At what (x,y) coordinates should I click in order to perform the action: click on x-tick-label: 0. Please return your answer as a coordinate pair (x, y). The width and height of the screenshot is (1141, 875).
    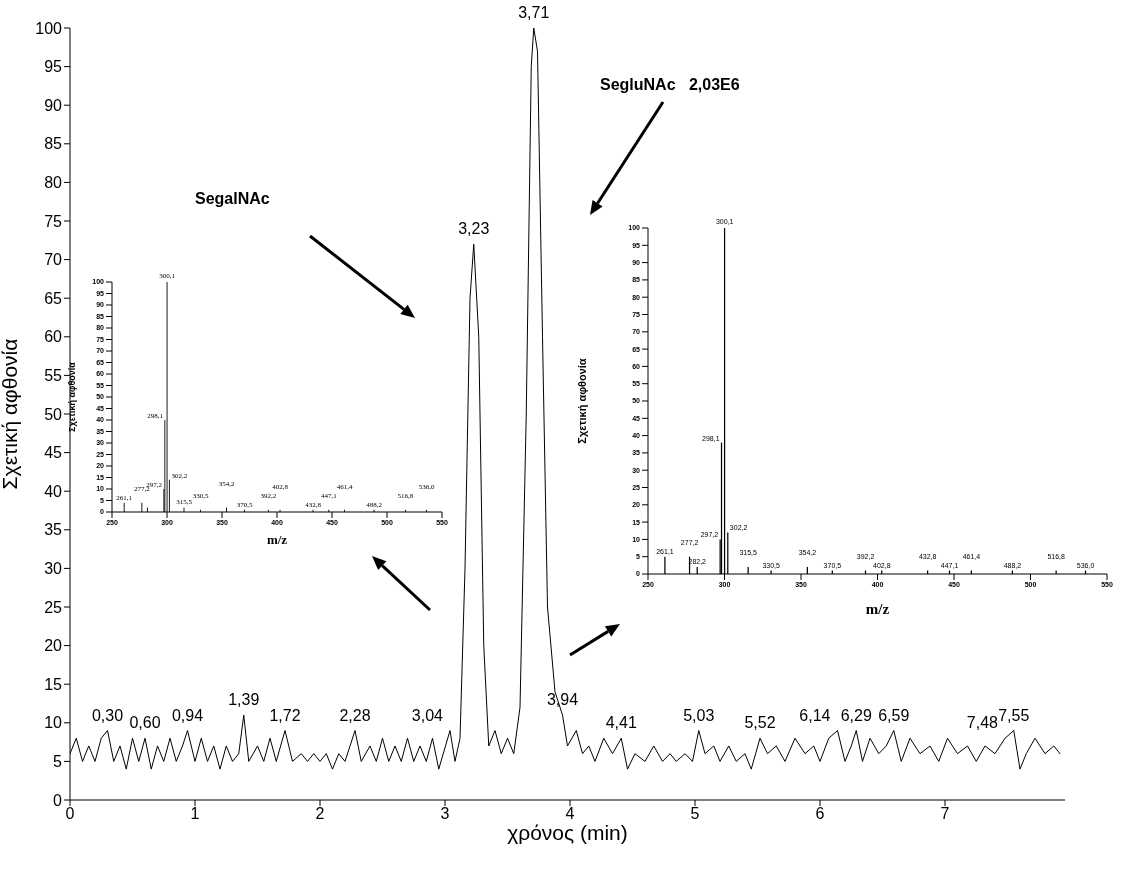
    Looking at the image, I should click on (70, 814).